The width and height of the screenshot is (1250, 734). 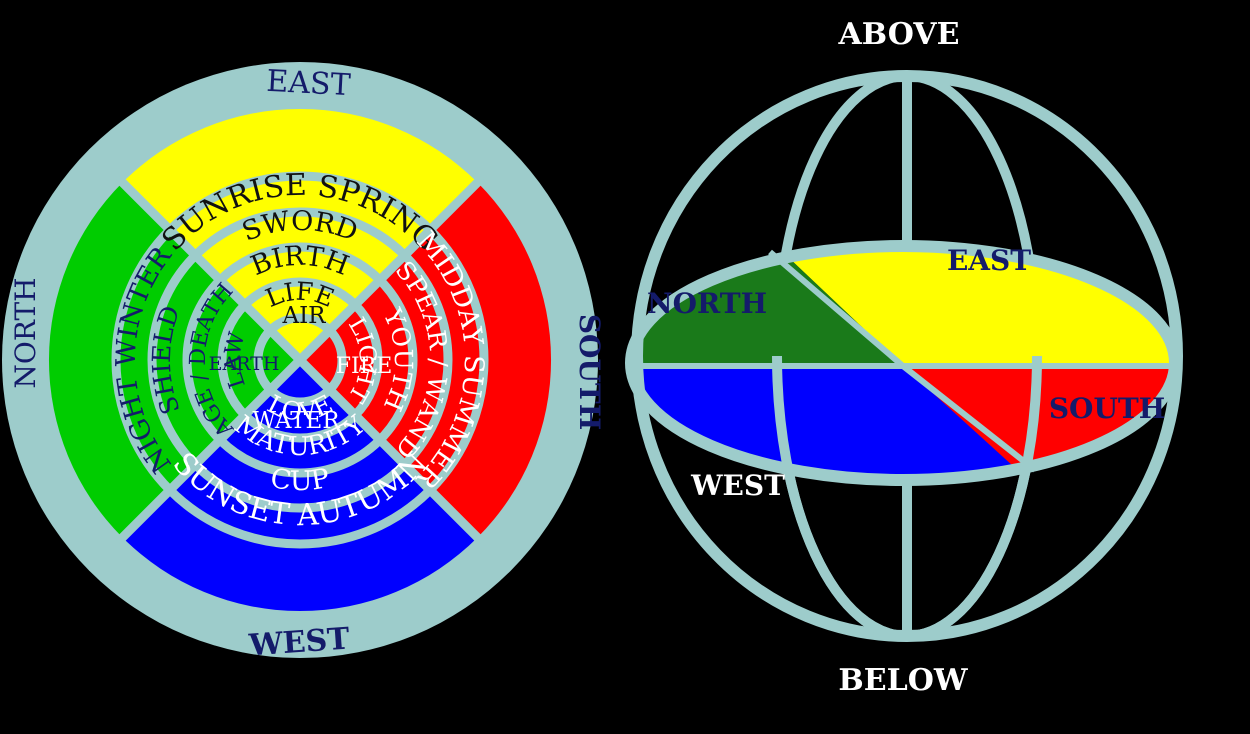 What do you see at coordinates (589, 372) in the screenshot?
I see `wheel-south-label: SOUTH` at bounding box center [589, 372].